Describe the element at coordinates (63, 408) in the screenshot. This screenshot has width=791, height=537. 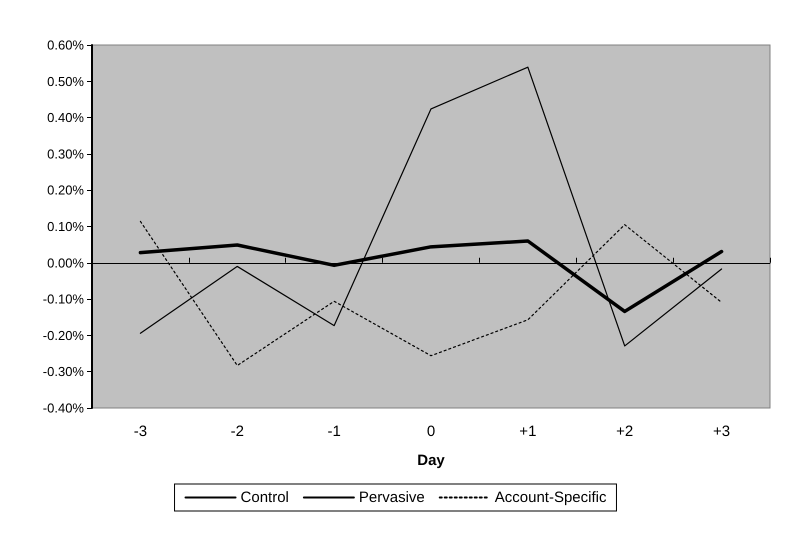
I see `y-tick-label: -0.40%` at that location.